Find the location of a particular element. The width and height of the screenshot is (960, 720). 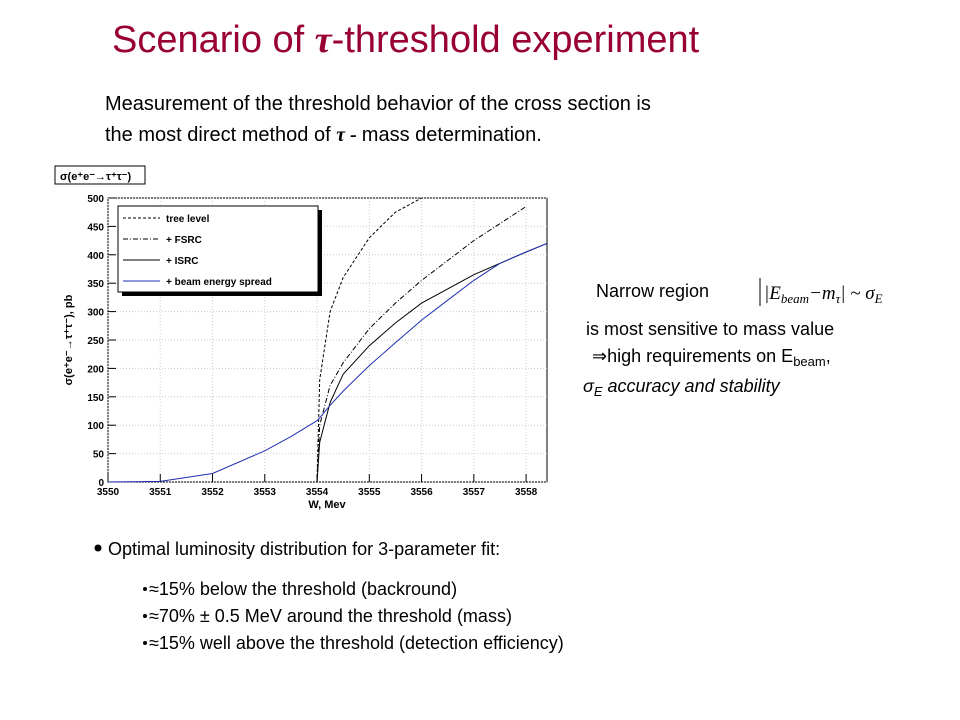

x-tick-label: 3555 is located at coordinates (369, 492).